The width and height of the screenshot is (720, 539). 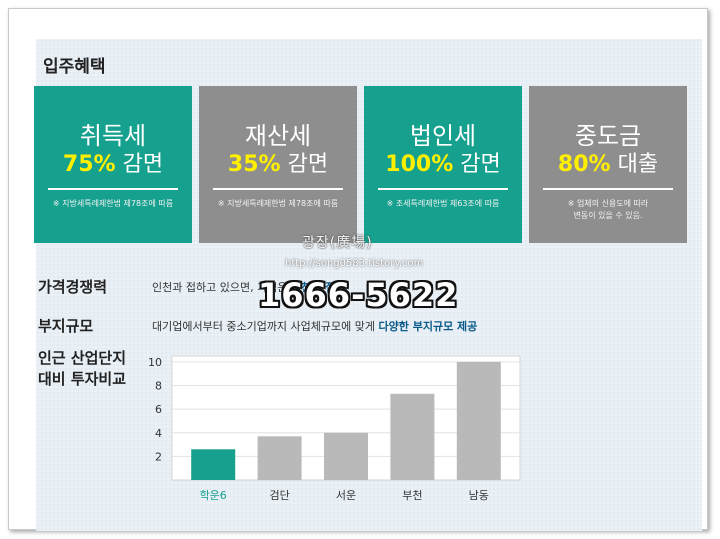 I want to click on site-size-text: 대기업에서부터 중소기업까지 사업체규모에 맞게 다양한 부지규모 제공, so click(x=315, y=326).